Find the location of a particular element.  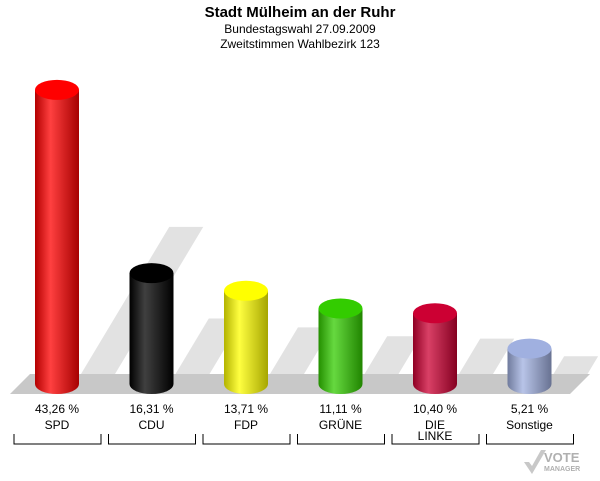

chart-floor is located at coordinates (300, 384).